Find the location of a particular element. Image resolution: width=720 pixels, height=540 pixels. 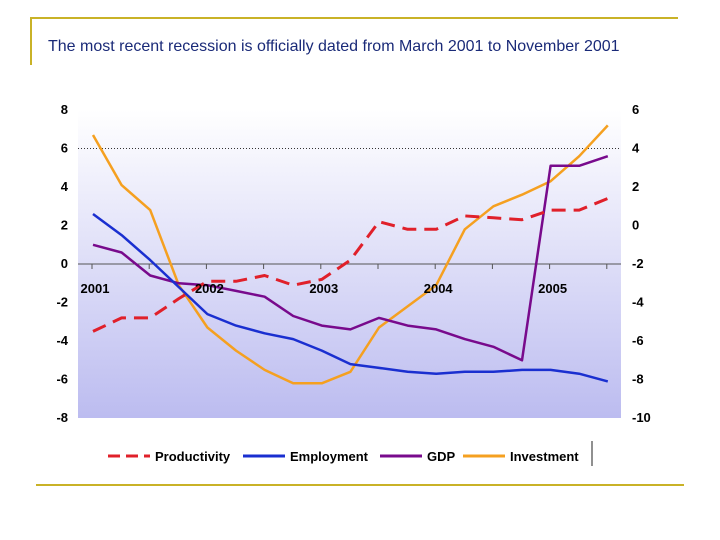

legend-label-employment: Employment is located at coordinates (329, 456).